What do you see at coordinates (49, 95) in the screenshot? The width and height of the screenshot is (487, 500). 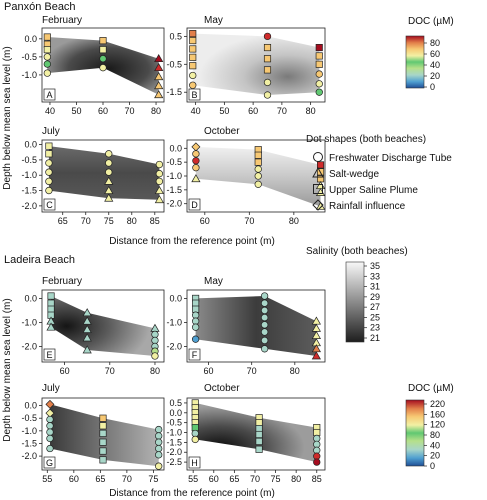 I see `panel-letter: A` at bounding box center [49, 95].